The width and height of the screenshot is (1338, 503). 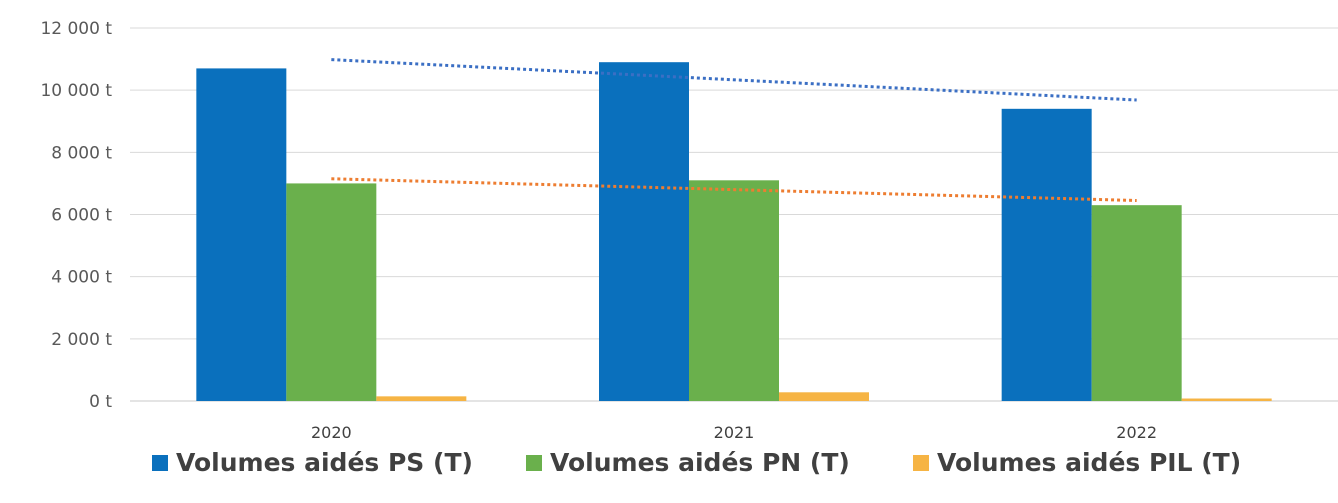 What do you see at coordinates (534, 462) in the screenshot?
I see `legend-swatch-pn` at bounding box center [534, 462].